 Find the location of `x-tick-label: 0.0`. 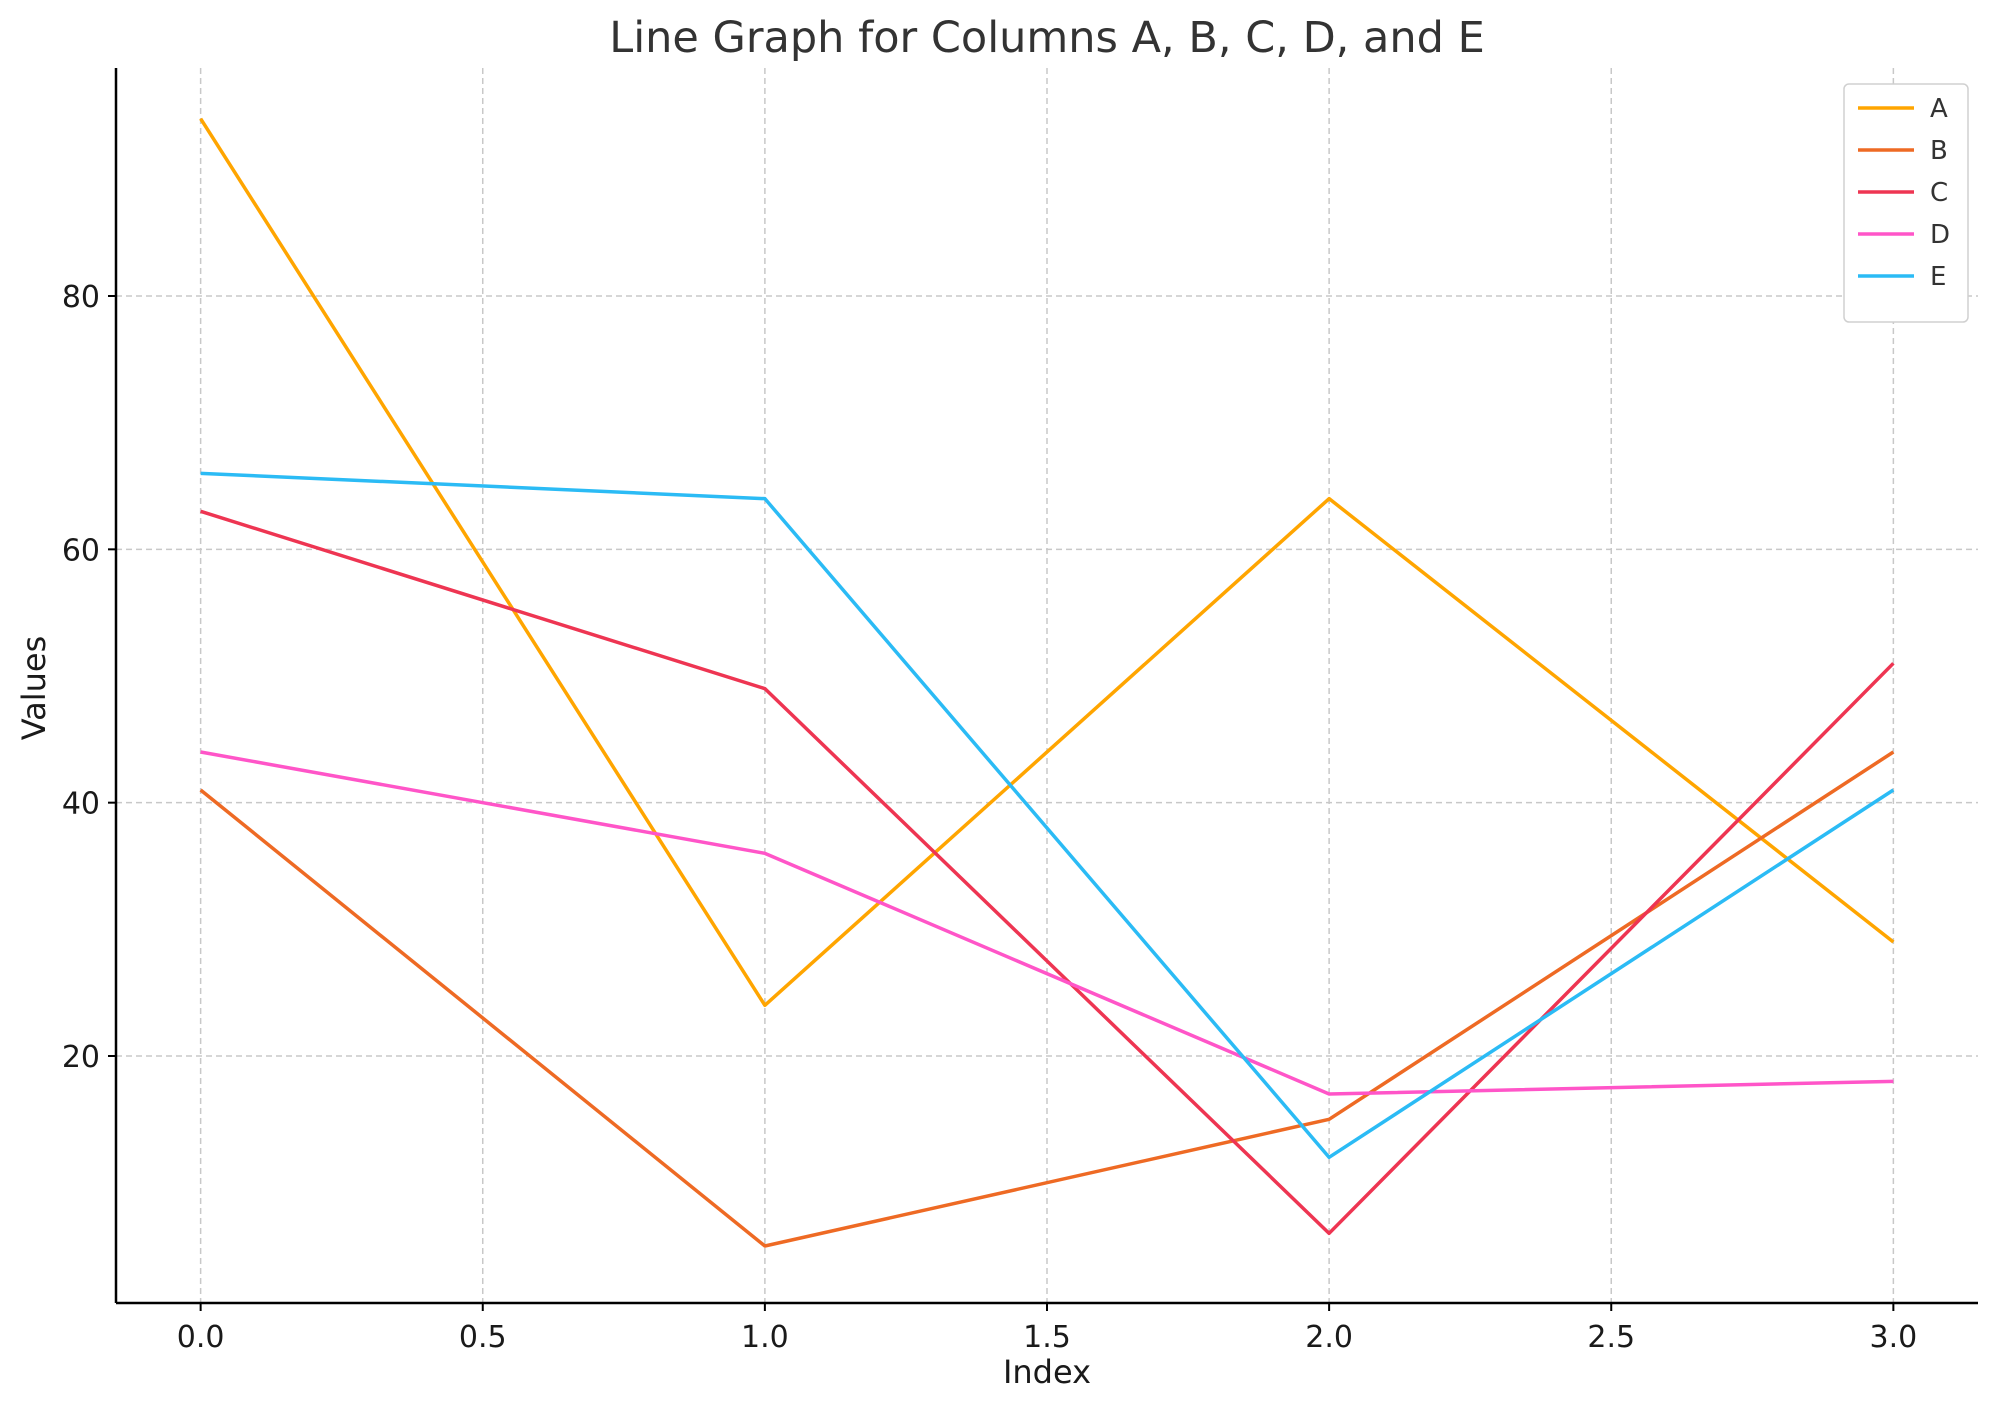

x-tick-label: 0.0 is located at coordinates (201, 1337).